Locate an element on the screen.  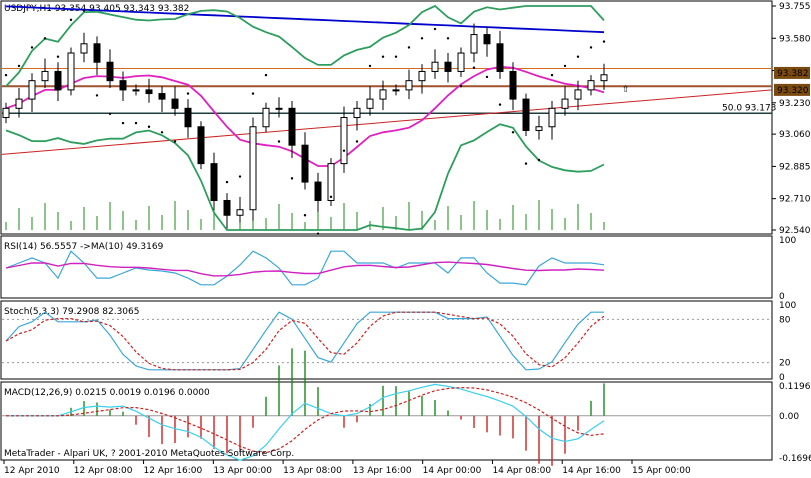
stoch-signal-line is located at coordinates (305, 341).